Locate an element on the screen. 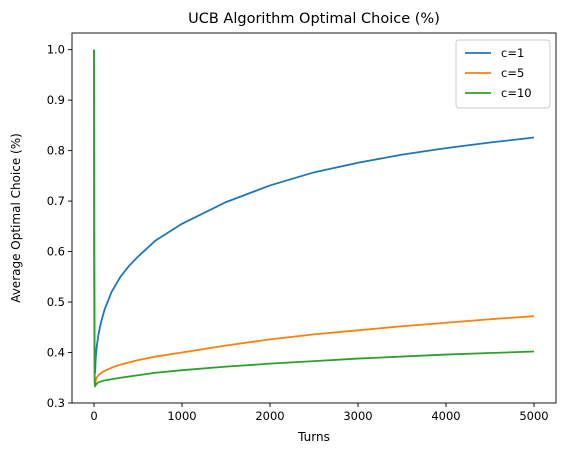 This screenshot has width=567, height=455. x-axis: 0 1000 2000 3000 4000 5000 is located at coordinates (319, 413).